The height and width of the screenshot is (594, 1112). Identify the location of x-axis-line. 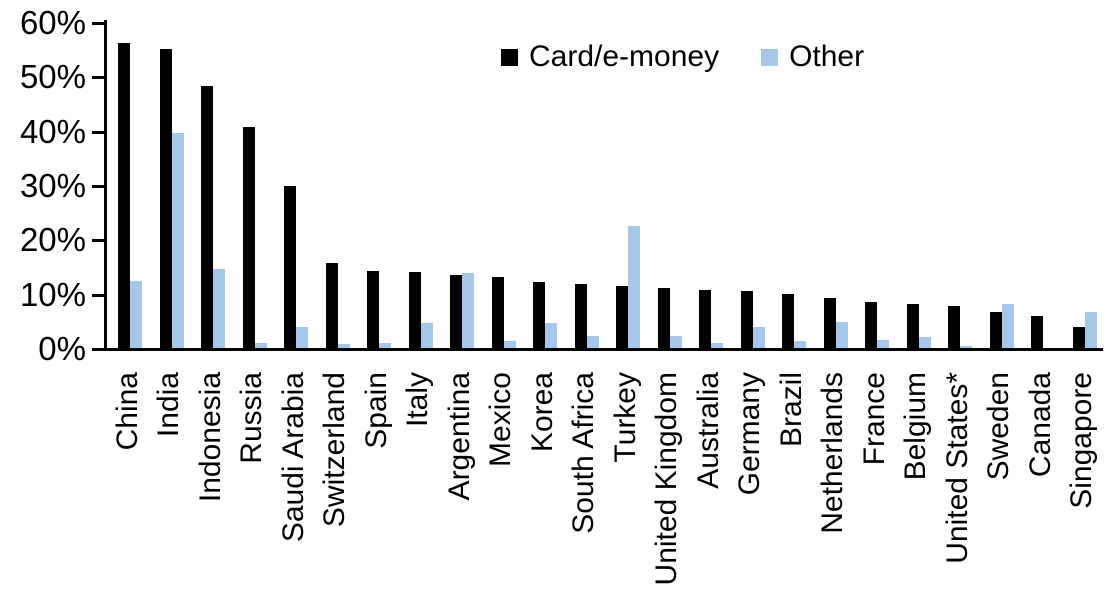
(603, 349).